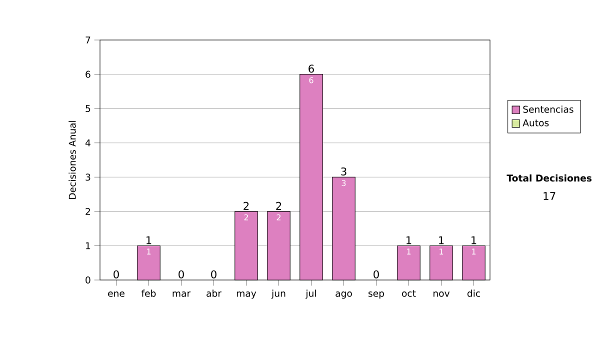  Describe the element at coordinates (442, 294) in the screenshot. I see `x-tick-label: nov` at that location.